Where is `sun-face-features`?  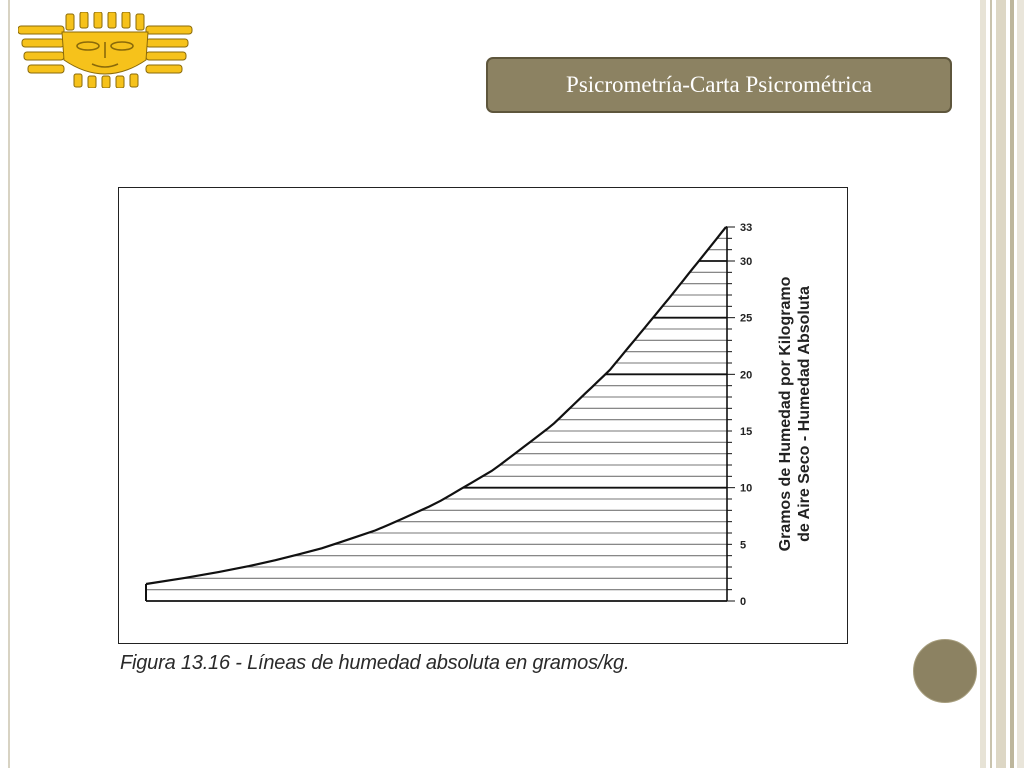
sun-face-features is located at coordinates (105, 54).